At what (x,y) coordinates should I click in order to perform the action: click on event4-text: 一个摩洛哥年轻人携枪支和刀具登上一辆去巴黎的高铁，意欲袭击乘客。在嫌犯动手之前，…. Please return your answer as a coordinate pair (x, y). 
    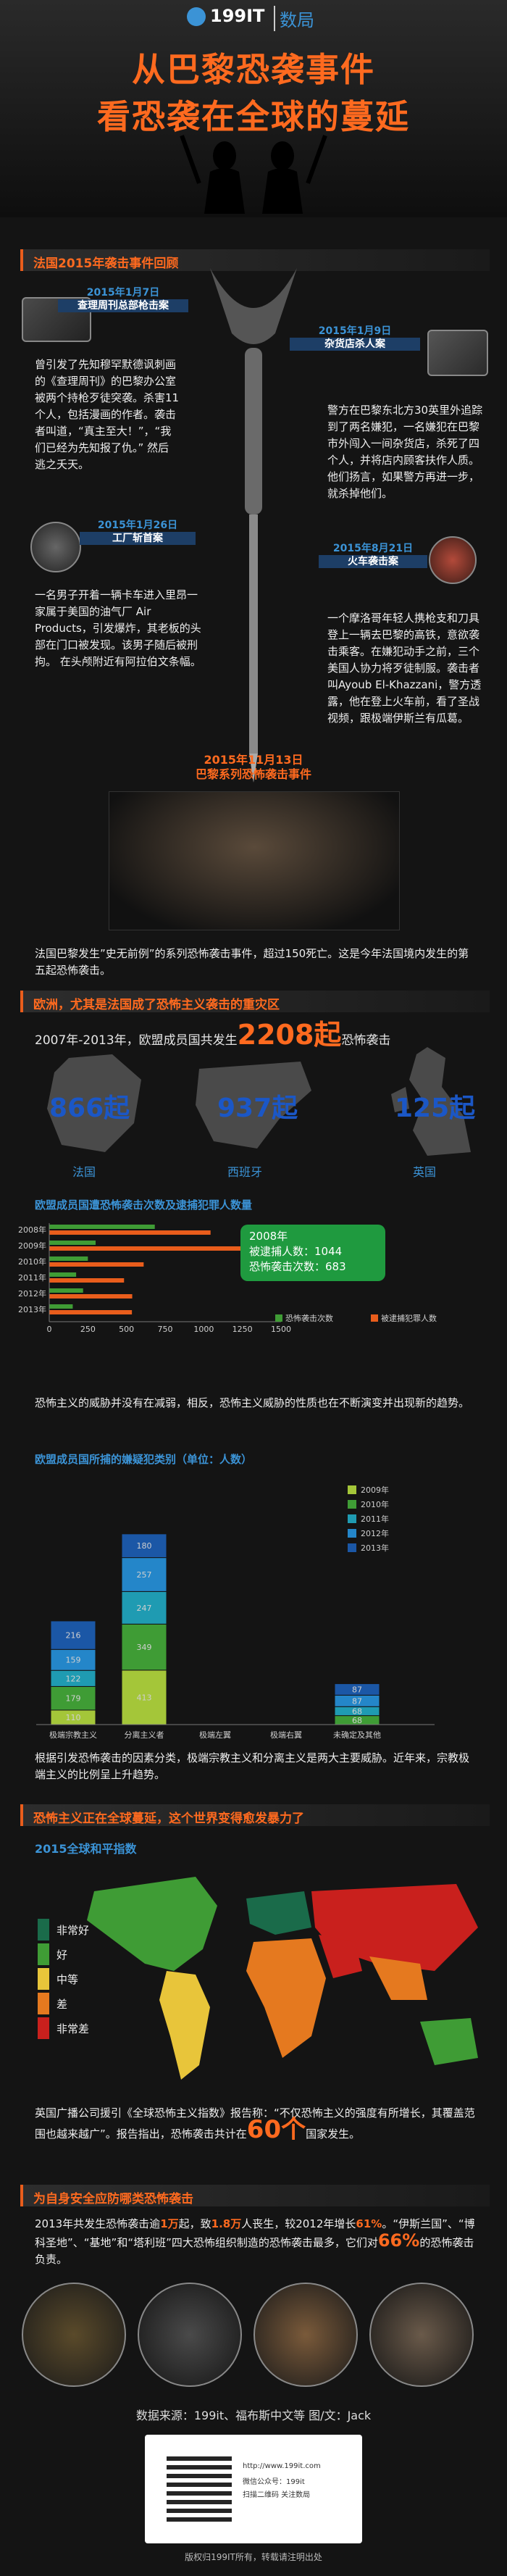
    Looking at the image, I should click on (404, 668).